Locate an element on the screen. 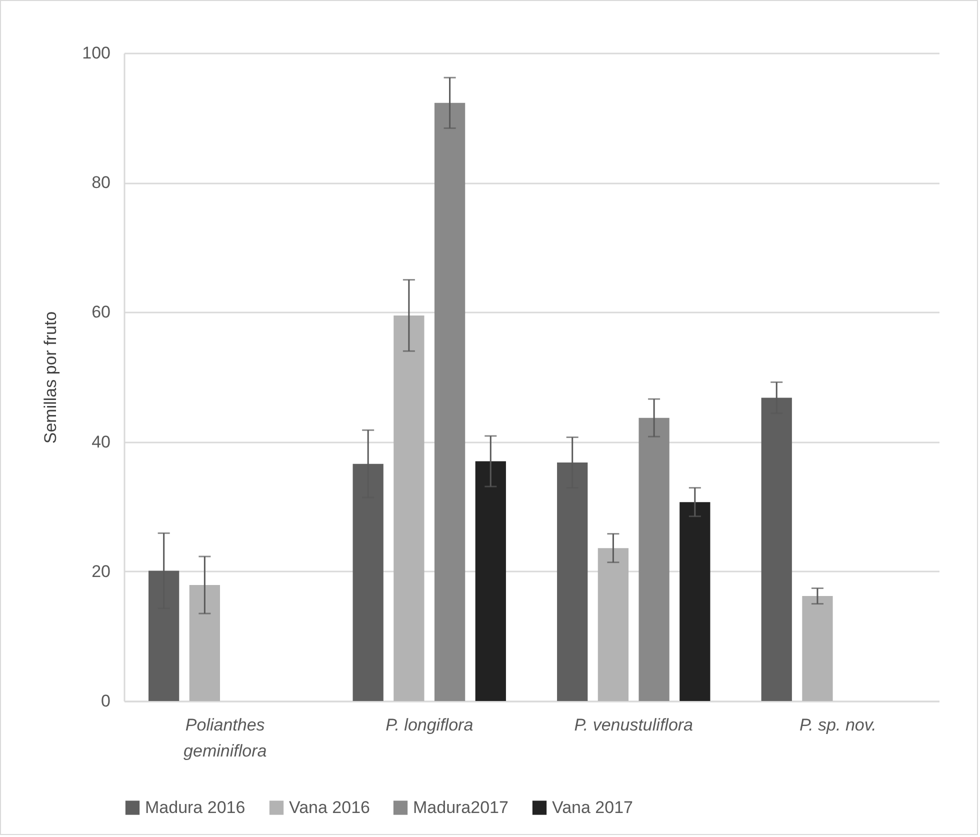 The image size is (980, 837). legend-label: Madura 2016 is located at coordinates (195, 807).